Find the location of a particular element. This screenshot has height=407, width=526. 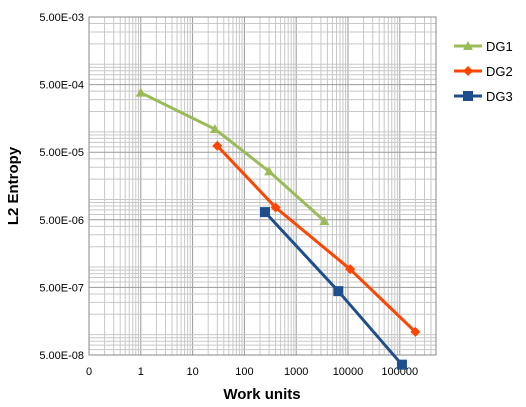

y-tick-label: 5.00E-07 is located at coordinates (61, 288).